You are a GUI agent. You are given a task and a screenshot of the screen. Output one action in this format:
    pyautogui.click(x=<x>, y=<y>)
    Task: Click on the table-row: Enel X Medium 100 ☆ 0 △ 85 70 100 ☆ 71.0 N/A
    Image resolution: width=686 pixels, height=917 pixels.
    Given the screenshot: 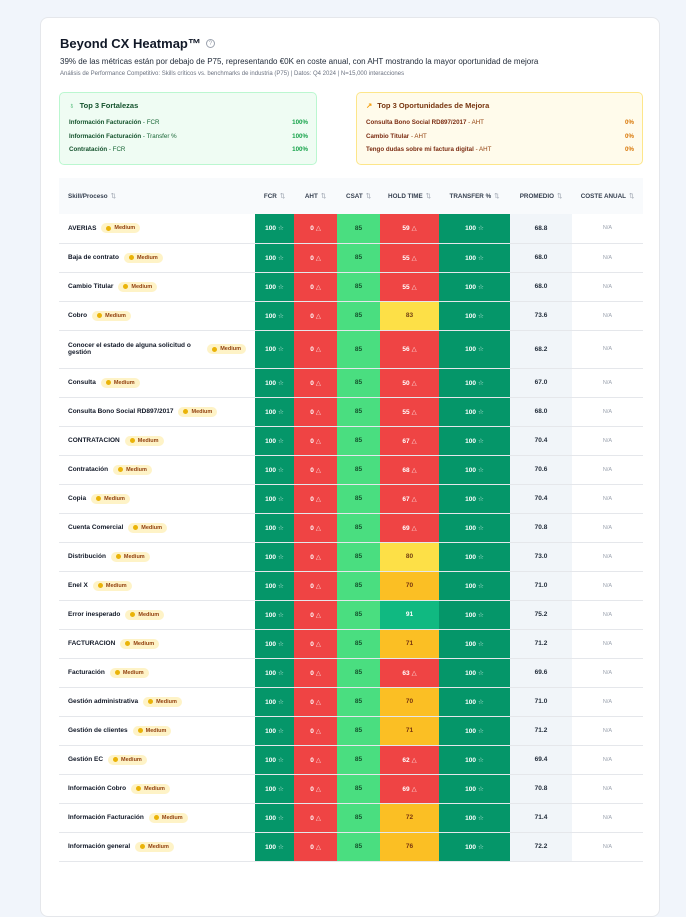 What is the action you would take?
    pyautogui.click(x=351, y=586)
    